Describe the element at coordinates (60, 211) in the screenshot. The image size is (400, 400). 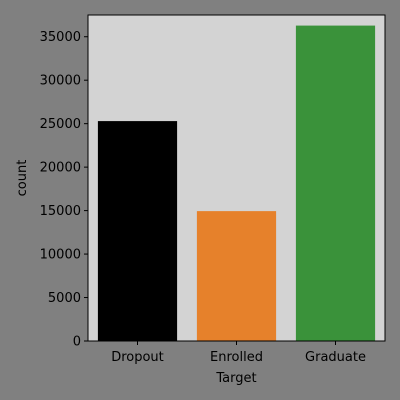
I see `y-tick-label: 15000` at that location.